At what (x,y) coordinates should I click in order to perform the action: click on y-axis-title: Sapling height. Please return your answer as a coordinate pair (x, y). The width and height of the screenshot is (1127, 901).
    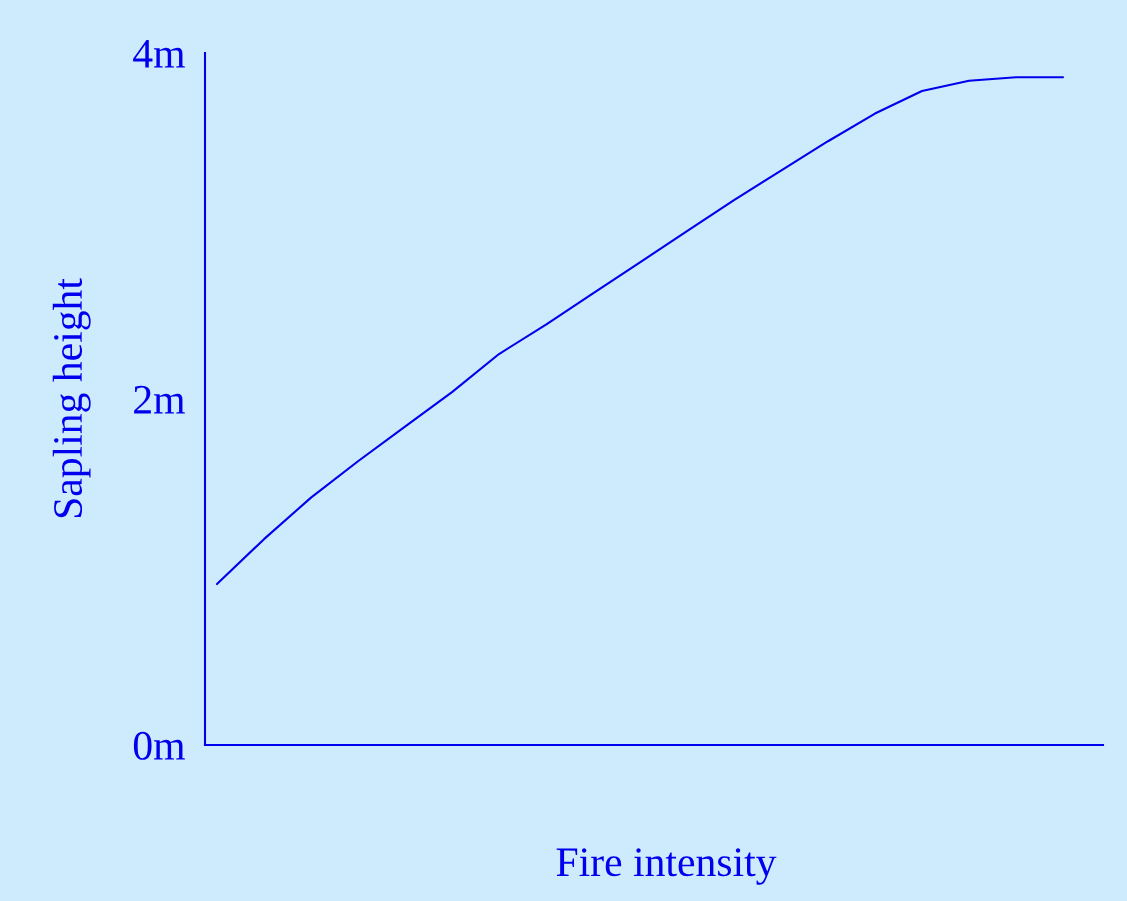
    Looking at the image, I should click on (71, 398).